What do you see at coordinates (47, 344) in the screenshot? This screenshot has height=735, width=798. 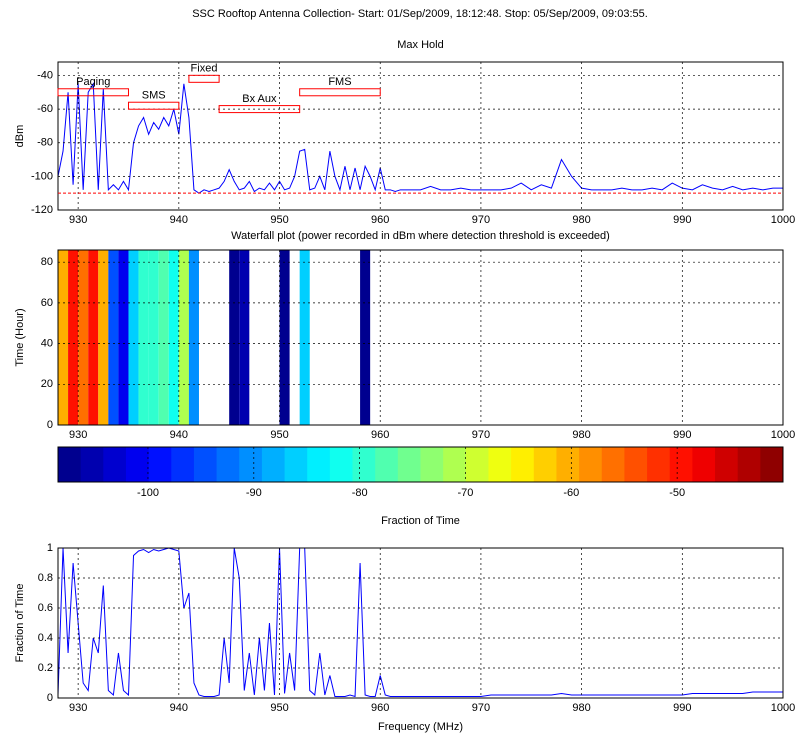 I see `y-tick-label: 40` at bounding box center [47, 344].